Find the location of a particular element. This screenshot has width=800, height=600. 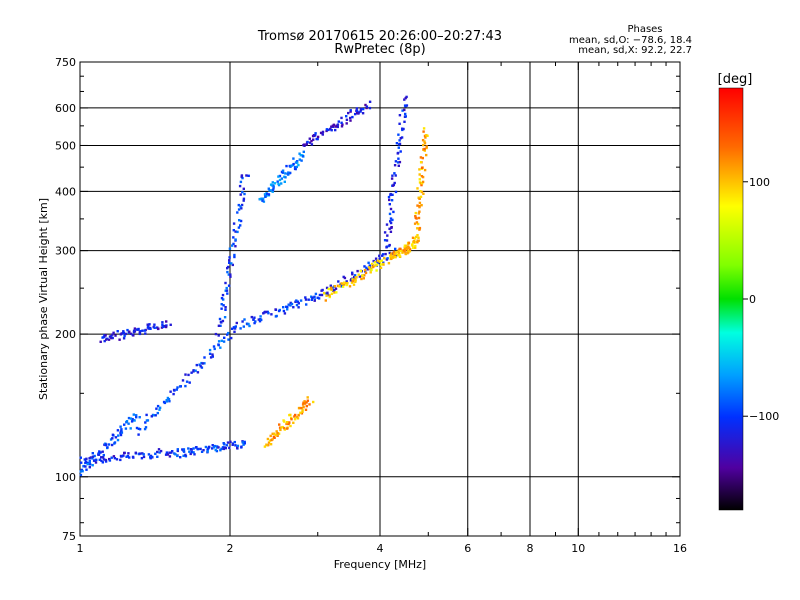

colorbar-label: [deg] is located at coordinates (735, 79).